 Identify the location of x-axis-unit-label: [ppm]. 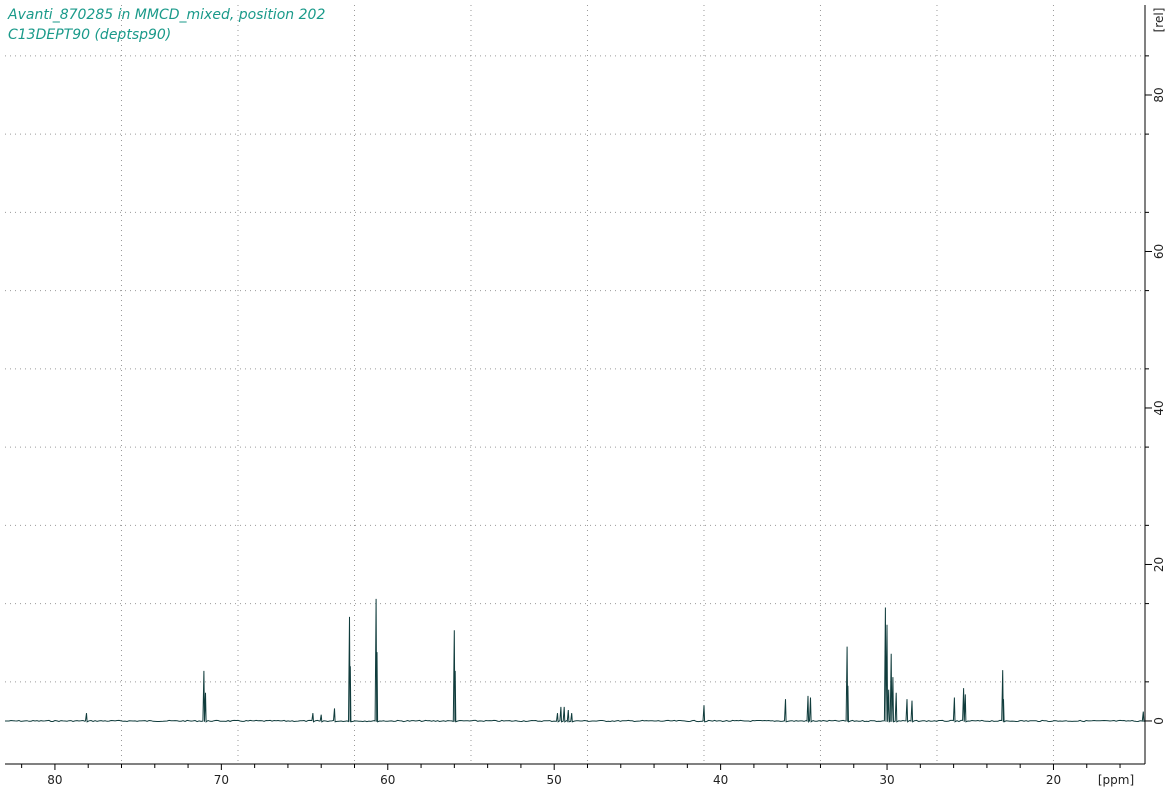
(1116, 780).